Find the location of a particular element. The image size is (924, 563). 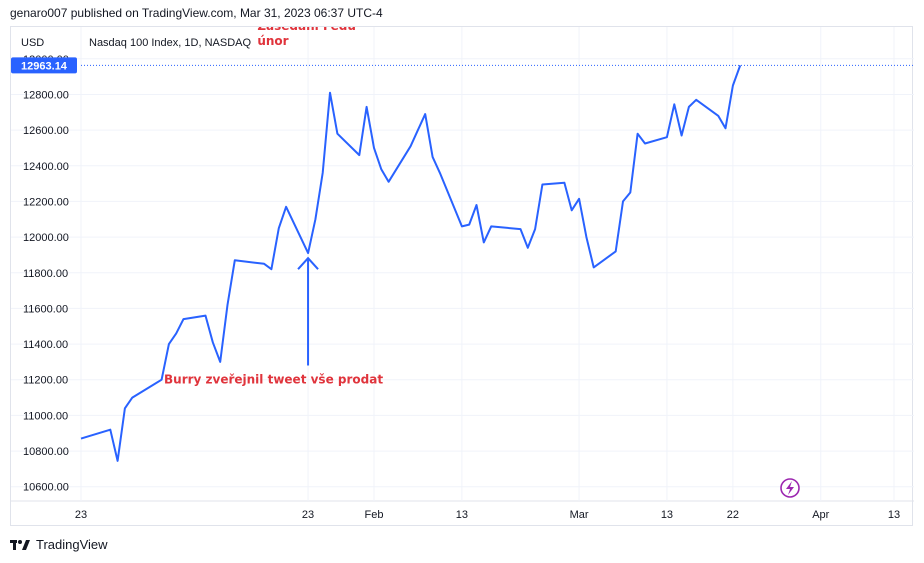

y-tick-label: 12200.00 is located at coordinates (46, 202).